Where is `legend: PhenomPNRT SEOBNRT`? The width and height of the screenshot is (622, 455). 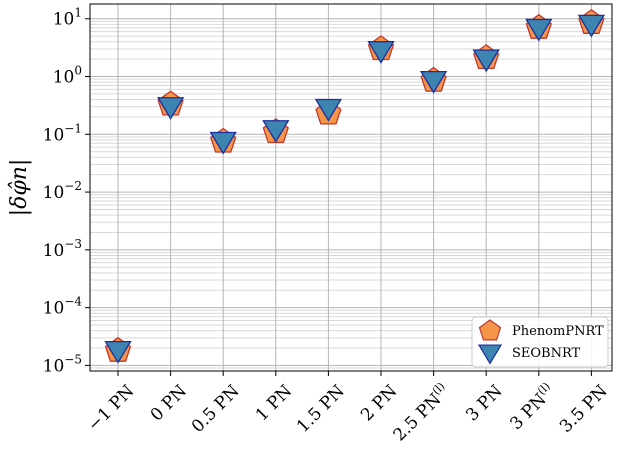
legend: PhenomPNRT SEOBNRT is located at coordinates (540, 342).